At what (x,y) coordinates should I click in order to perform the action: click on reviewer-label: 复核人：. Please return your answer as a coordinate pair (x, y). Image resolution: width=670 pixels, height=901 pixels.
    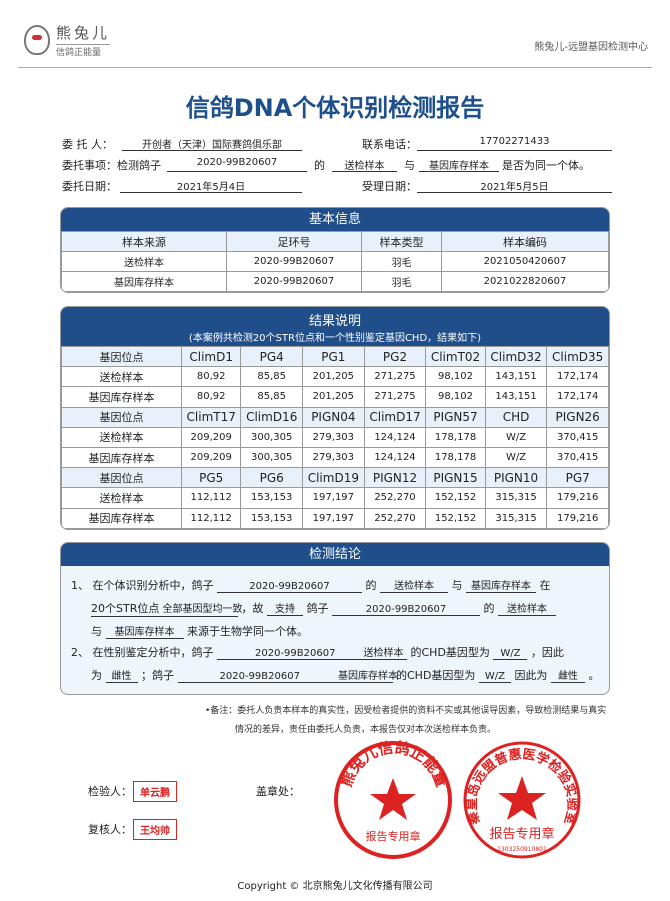
    Looking at the image, I should click on (110, 829).